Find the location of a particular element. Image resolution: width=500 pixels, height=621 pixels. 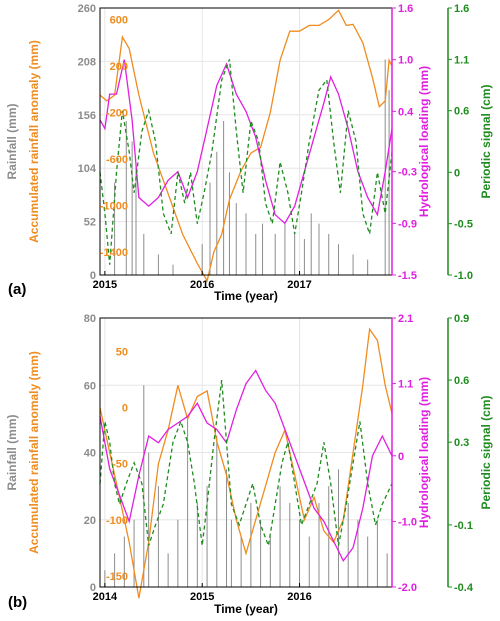

periodic-tick-label: -1.0 is located at coordinates (463, 276).